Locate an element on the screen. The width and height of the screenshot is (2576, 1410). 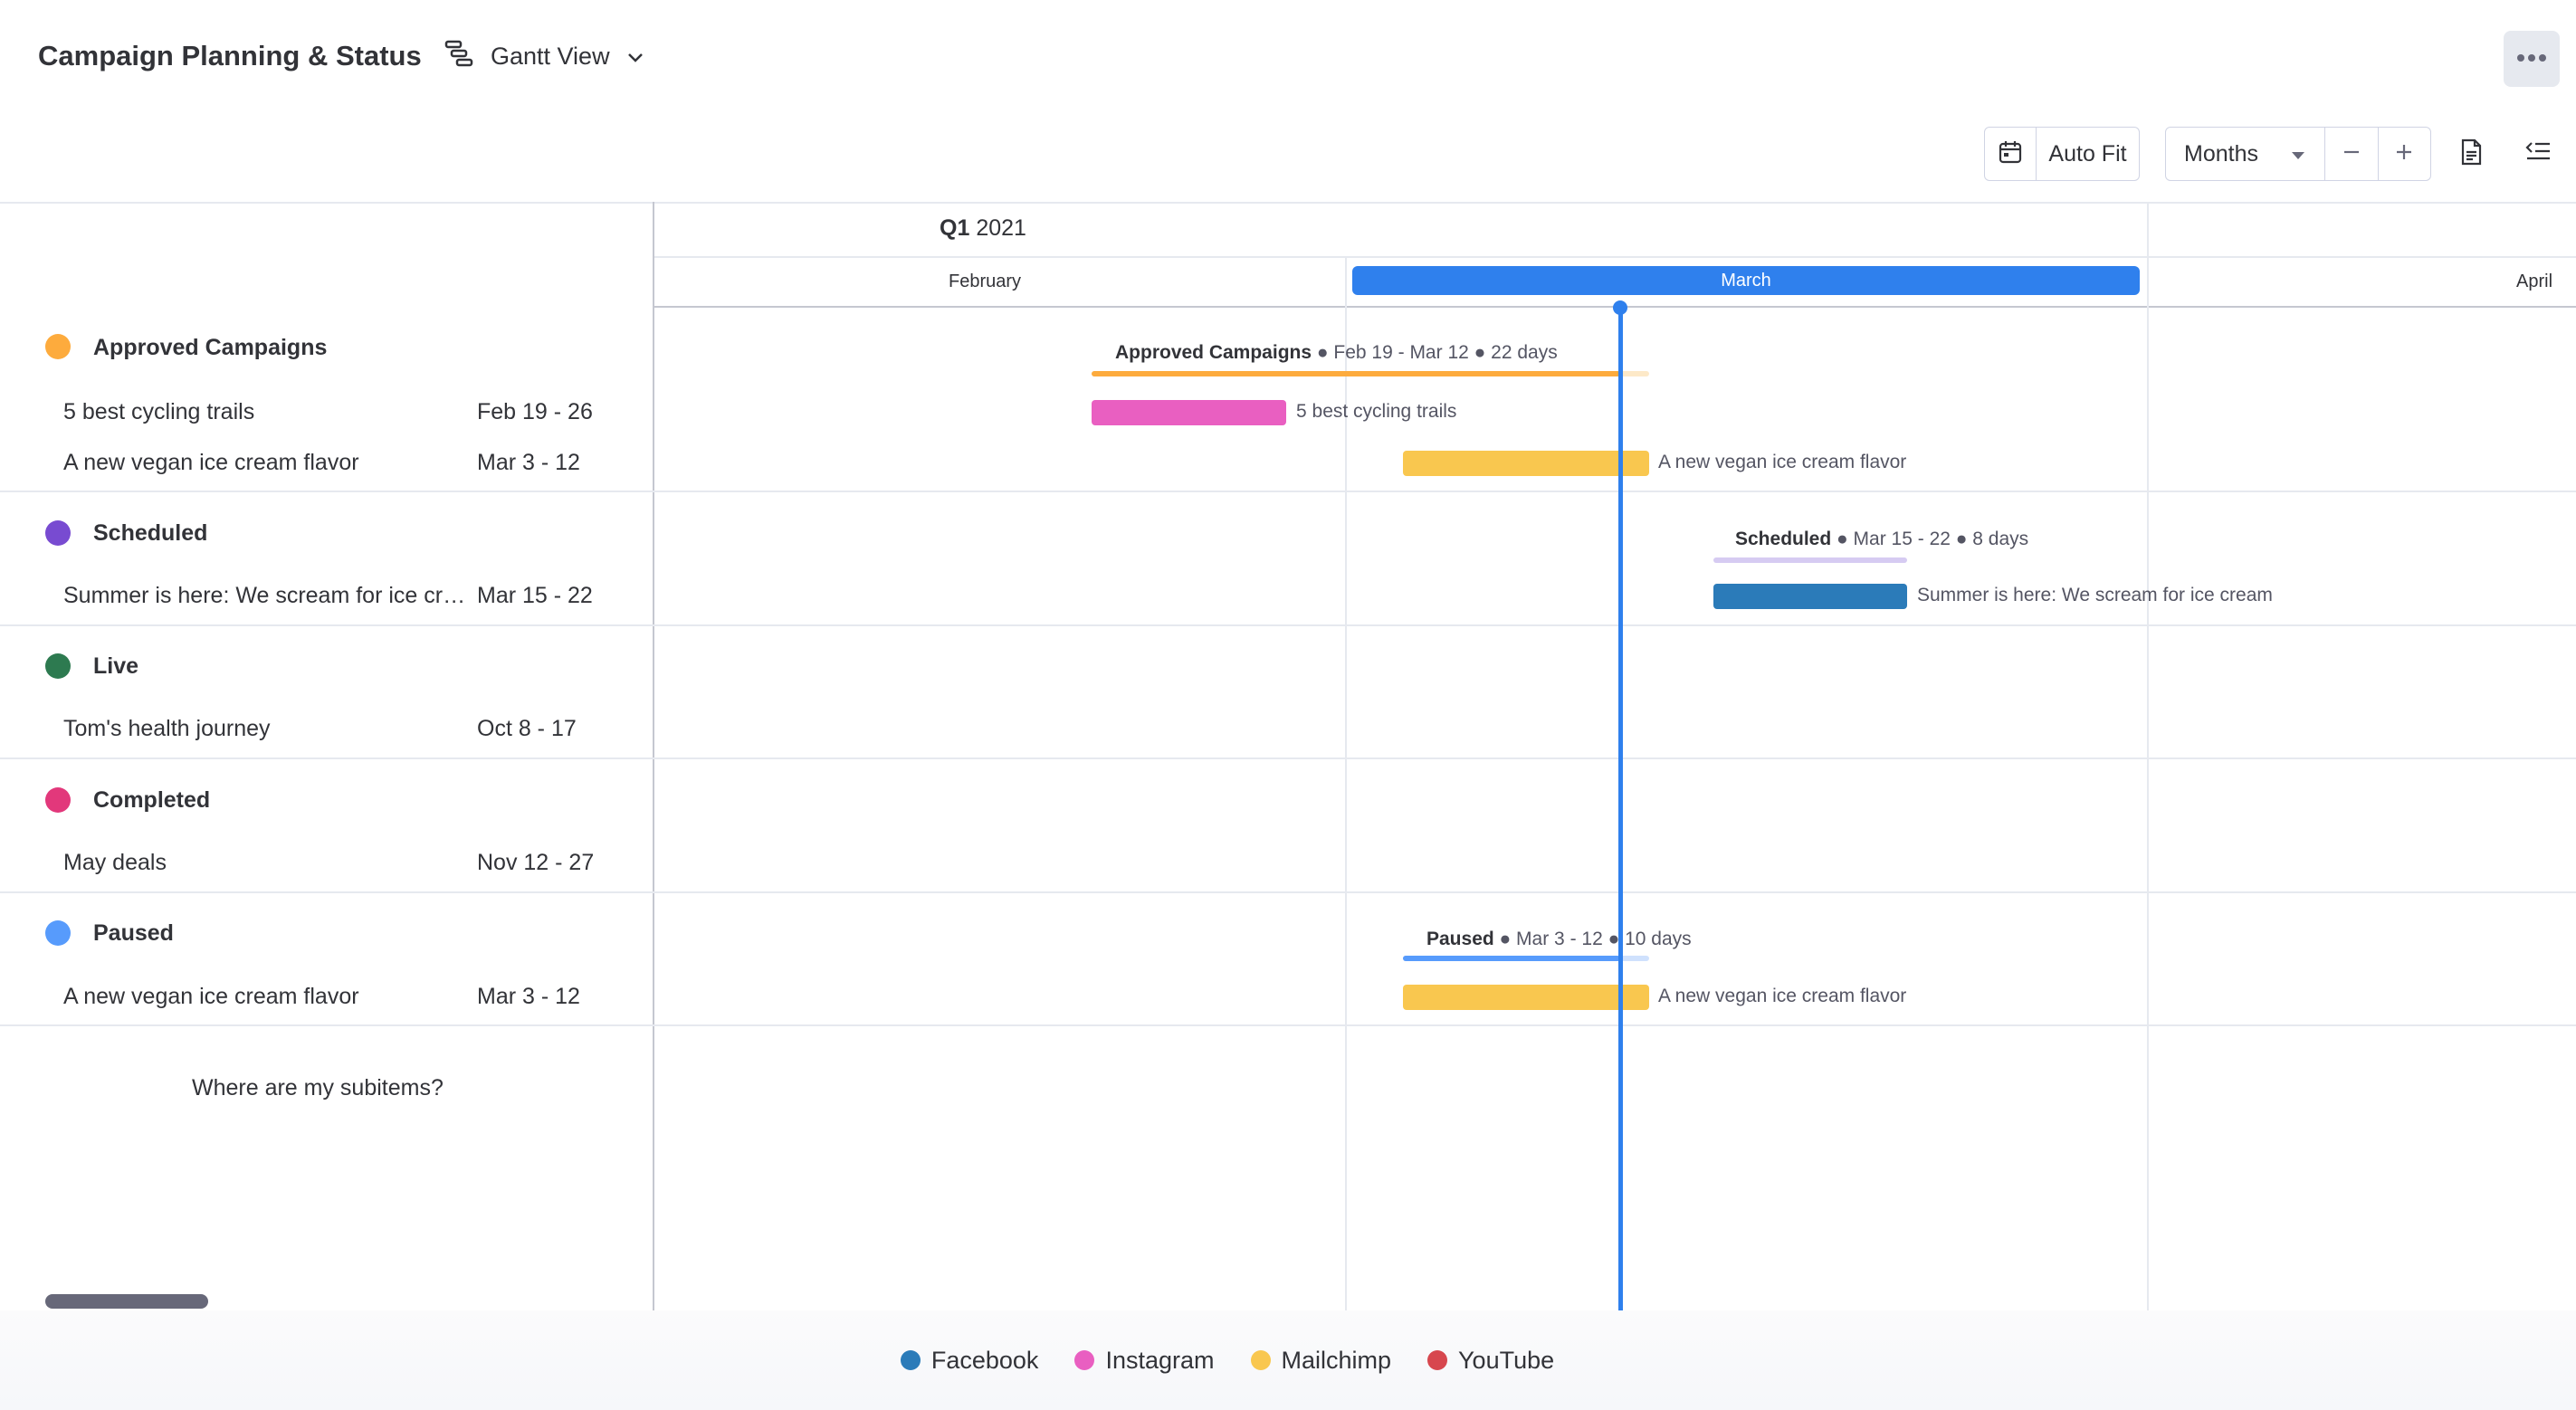
group-summary-paused: Paused ● Mar 3 - 12 ● 10 days is located at coordinates (1559, 939).